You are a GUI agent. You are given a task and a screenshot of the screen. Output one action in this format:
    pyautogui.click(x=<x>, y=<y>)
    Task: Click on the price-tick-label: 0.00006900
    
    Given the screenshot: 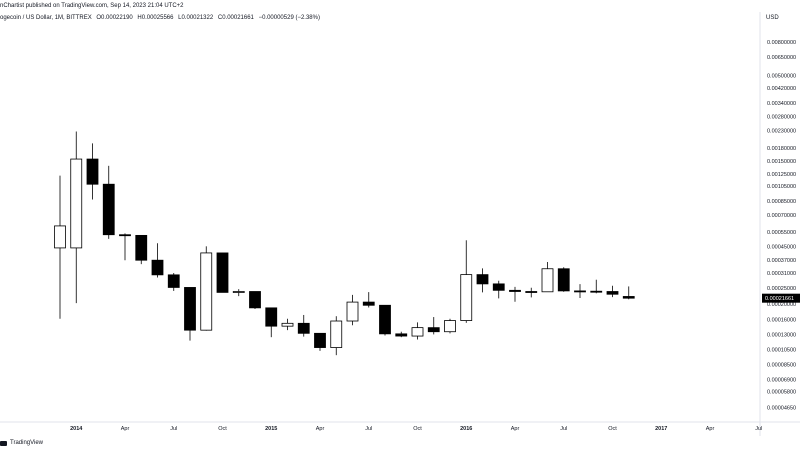 What is the action you would take?
    pyautogui.click(x=781, y=380)
    